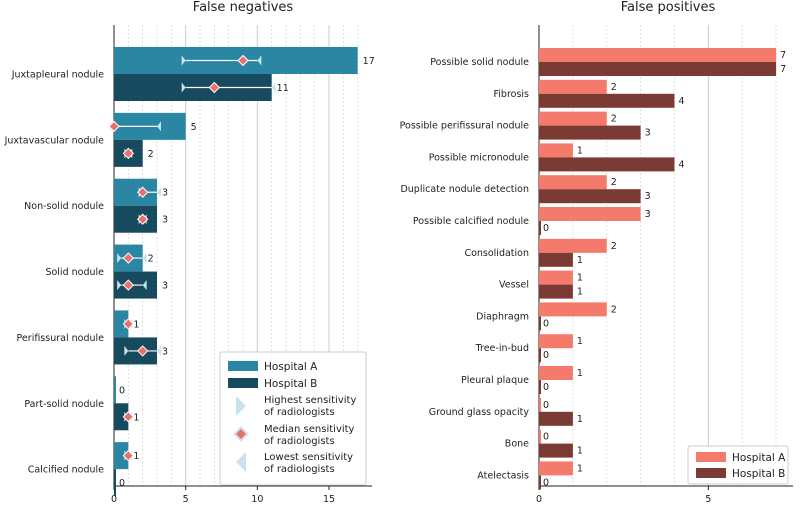  I want to click on bar-hospital-a-possible-calcified-nodule, so click(590, 214).